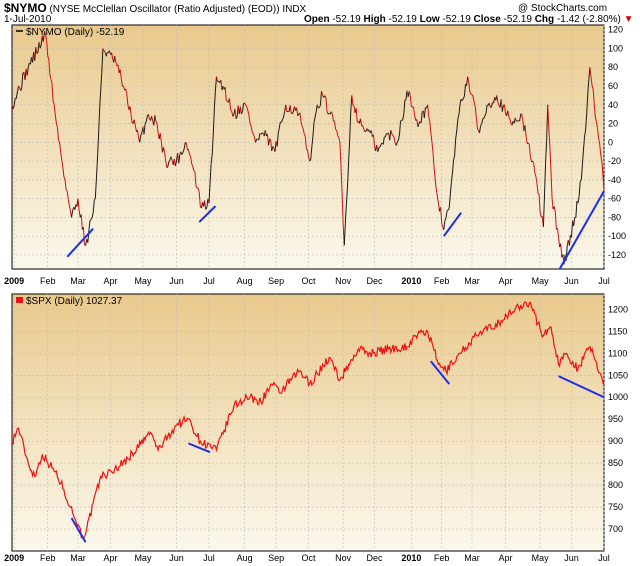 The height and width of the screenshot is (566, 640). Describe the element at coordinates (517, 19) in the screenshot. I see `close-value: -52.19` at that location.